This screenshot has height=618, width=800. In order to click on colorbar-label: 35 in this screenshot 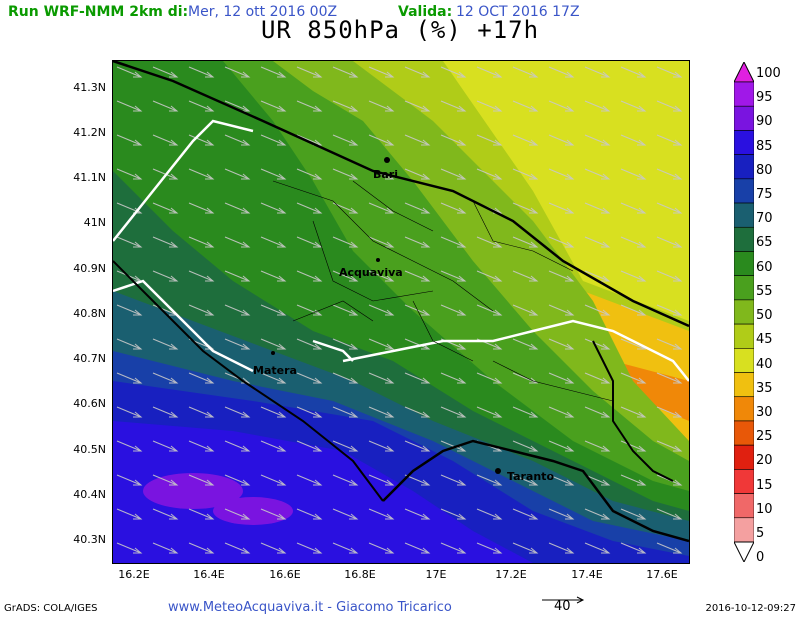, I will do `click(764, 388)`.